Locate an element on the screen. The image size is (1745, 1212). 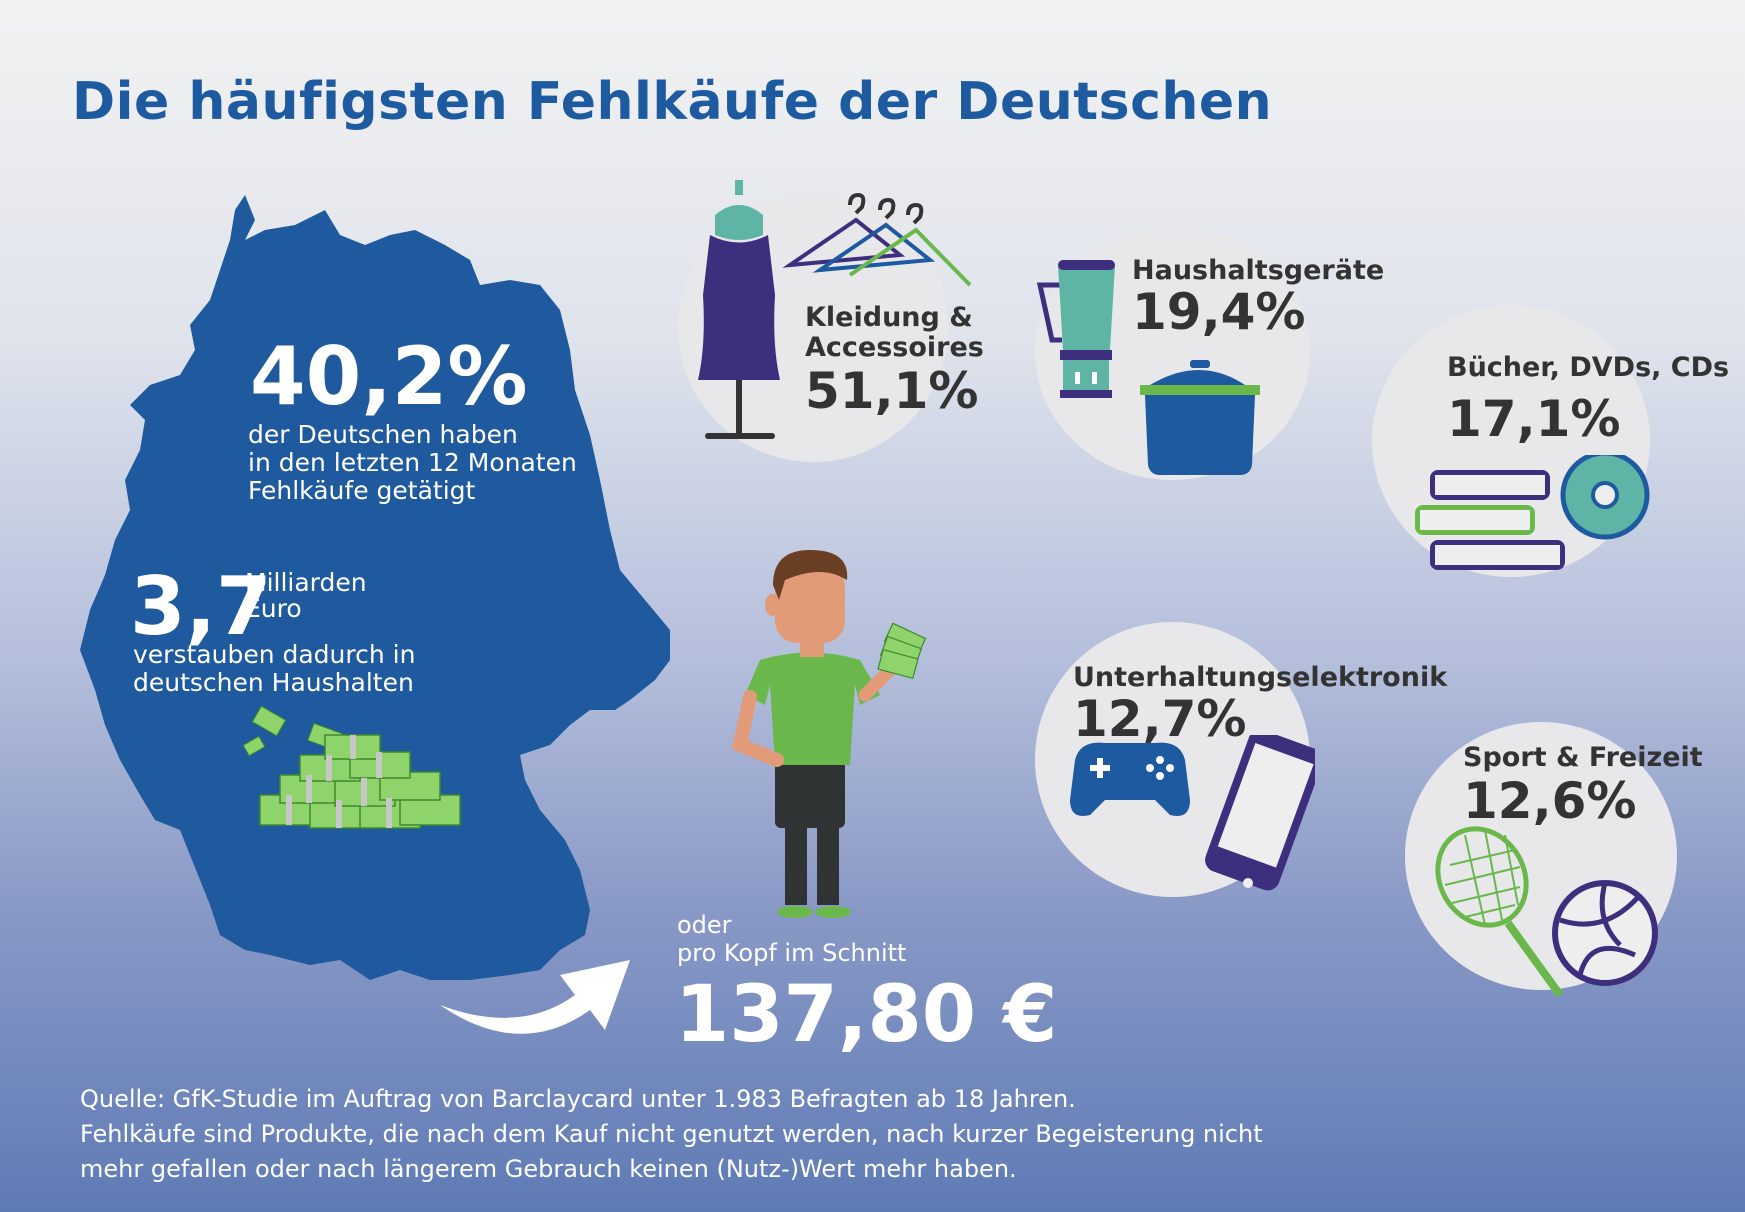
tennis-racket-icon is located at coordinates (1546, 912).